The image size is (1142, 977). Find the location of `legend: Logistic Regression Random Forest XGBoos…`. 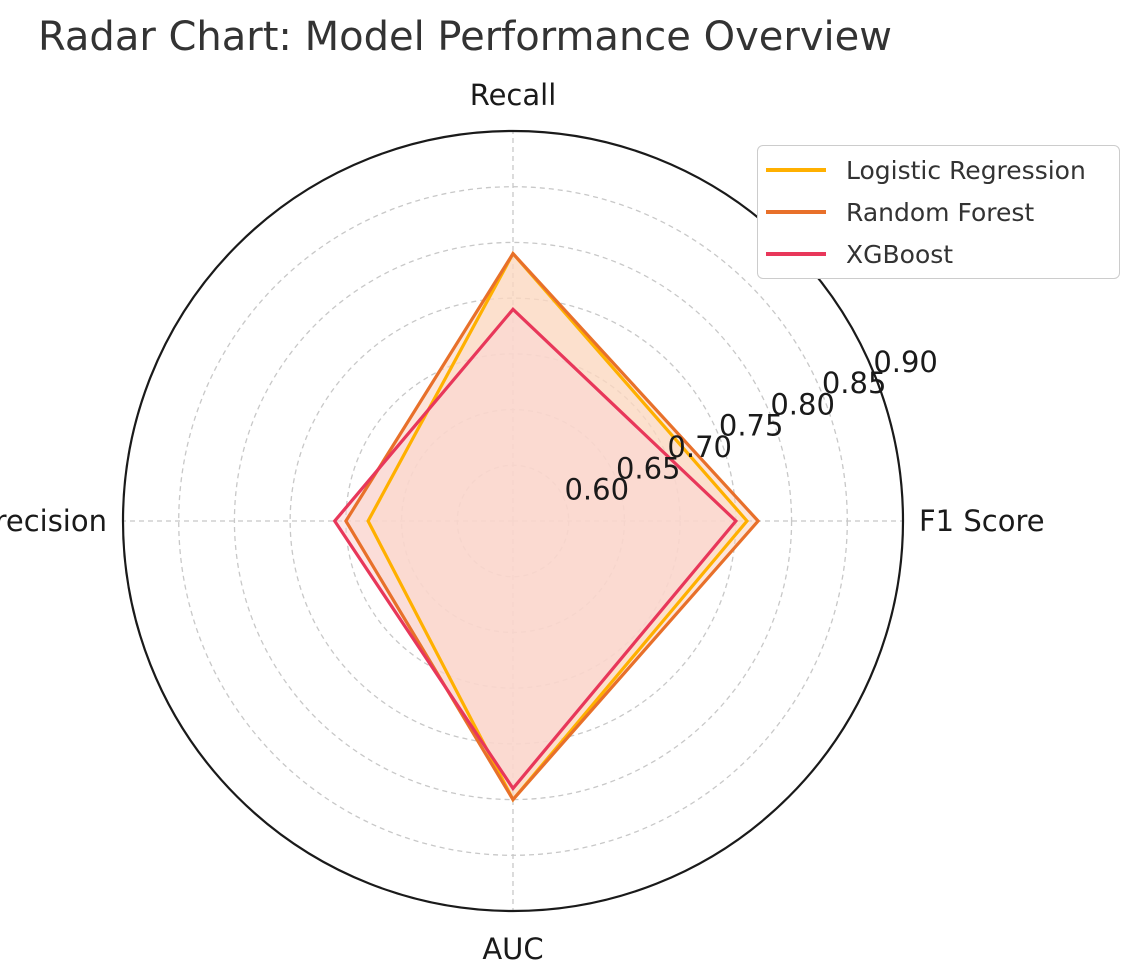

legend: Logistic Regression Random Forest XGBoos… is located at coordinates (938, 212).